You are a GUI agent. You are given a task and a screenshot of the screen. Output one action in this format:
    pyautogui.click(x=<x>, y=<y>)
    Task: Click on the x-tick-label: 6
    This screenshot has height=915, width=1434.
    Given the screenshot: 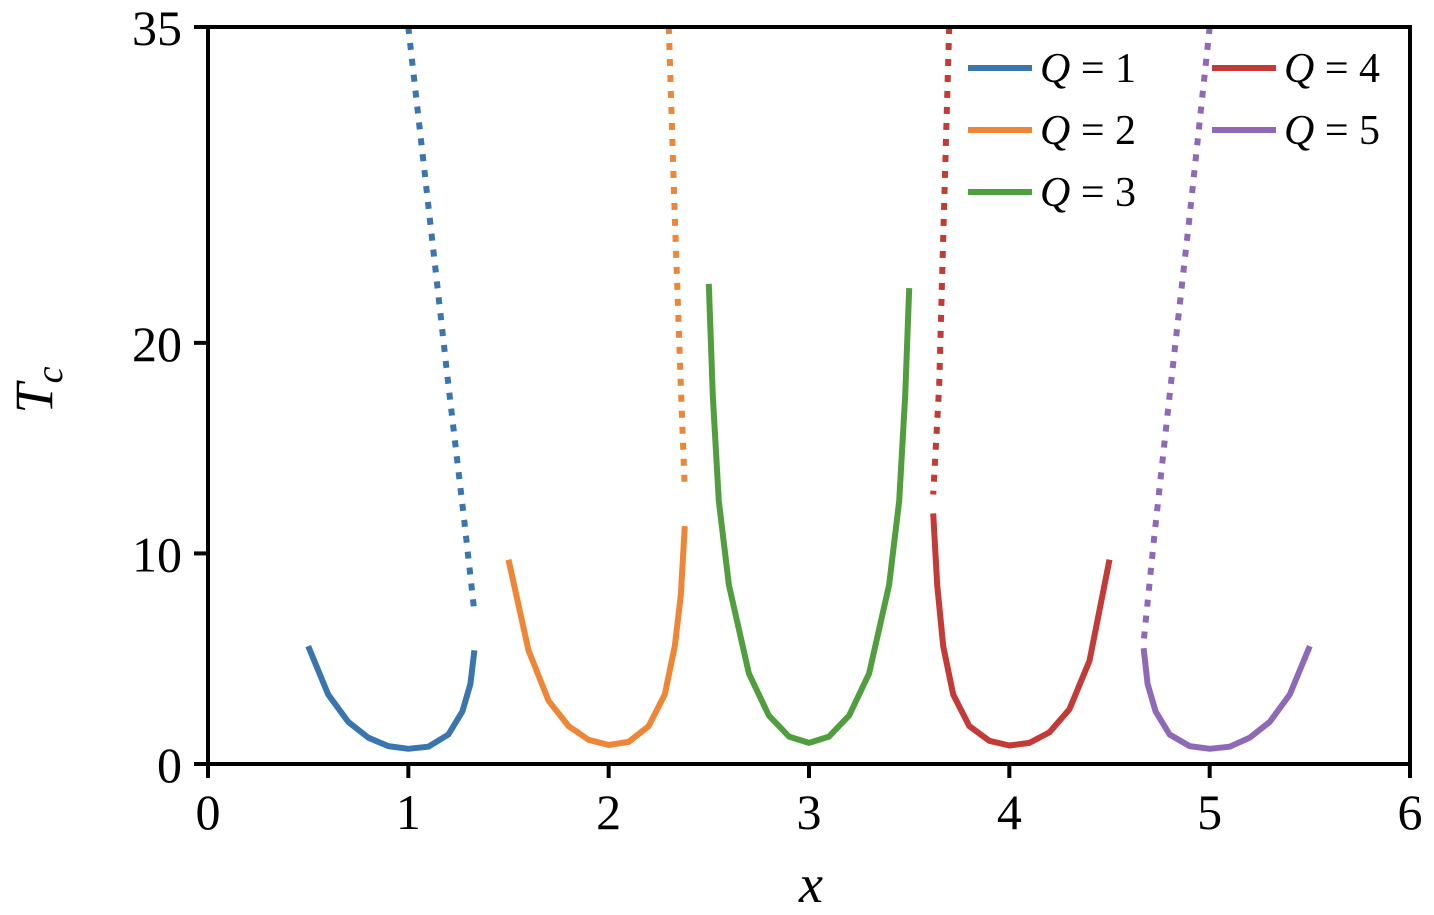 What is the action you would take?
    pyautogui.click(x=1410, y=812)
    